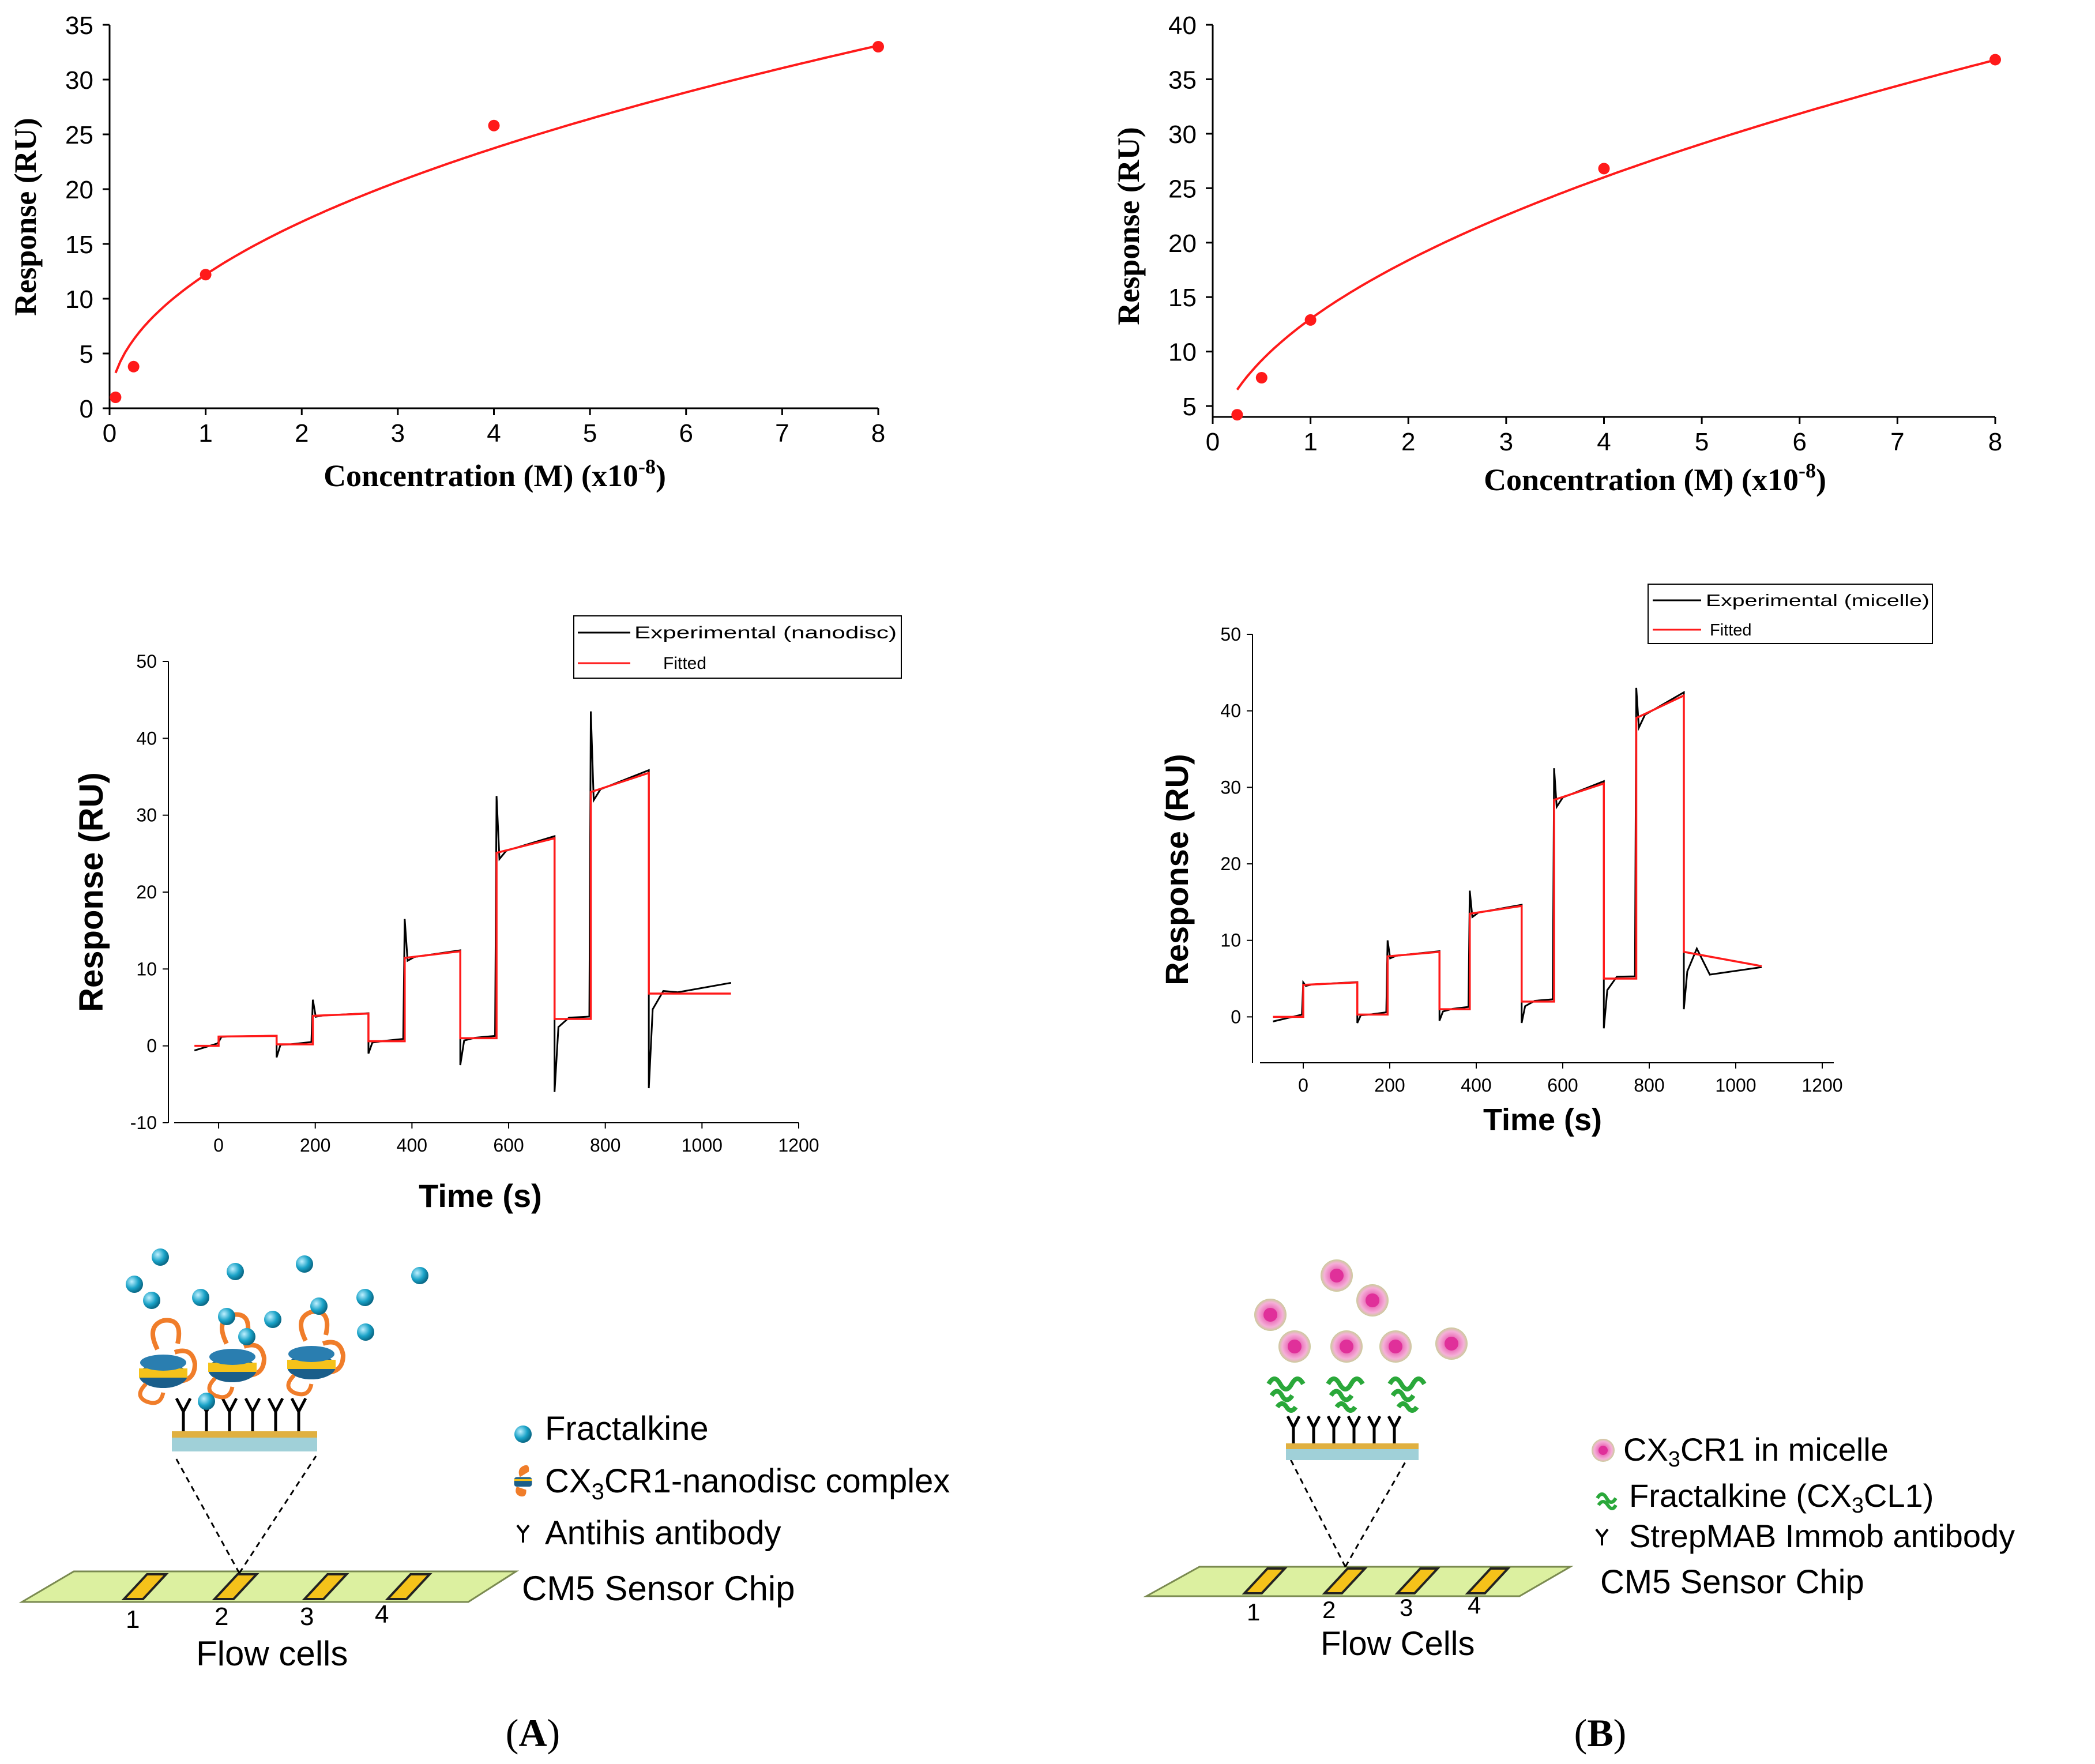  What do you see at coordinates (590, 433) in the screenshot?
I see `x-tick-label: 5` at bounding box center [590, 433].